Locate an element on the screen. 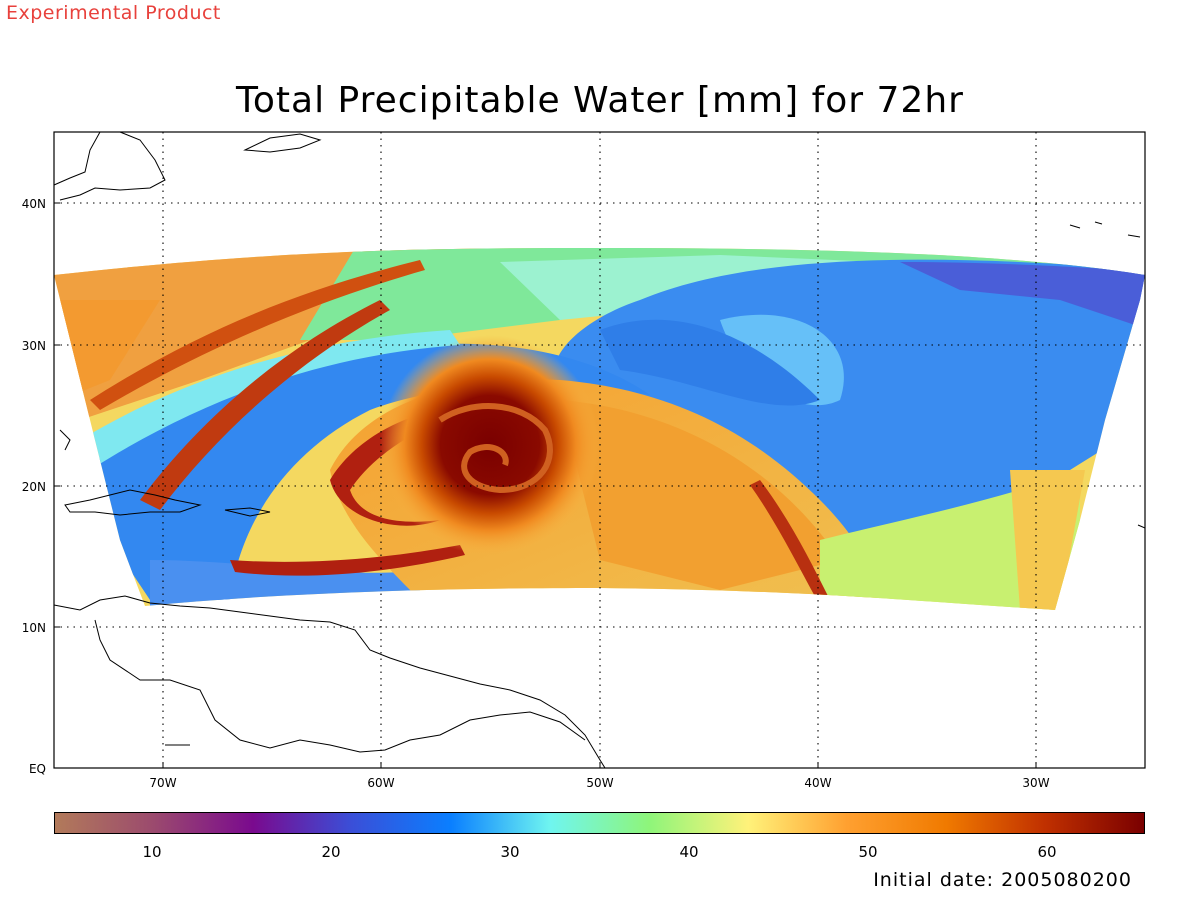 The image size is (1200, 900). color-bar is located at coordinates (599, 823).